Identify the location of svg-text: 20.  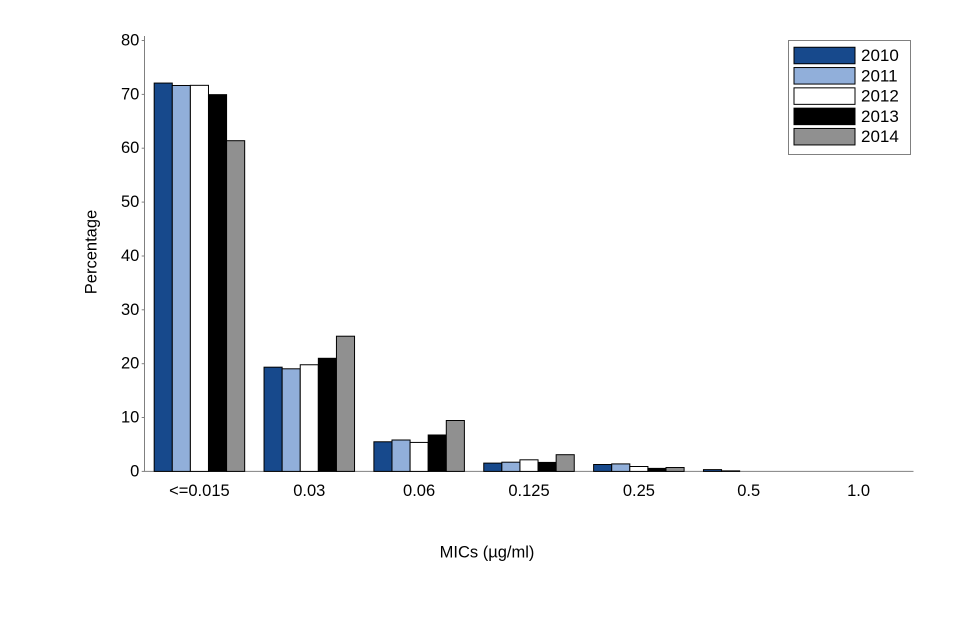
(130, 364).